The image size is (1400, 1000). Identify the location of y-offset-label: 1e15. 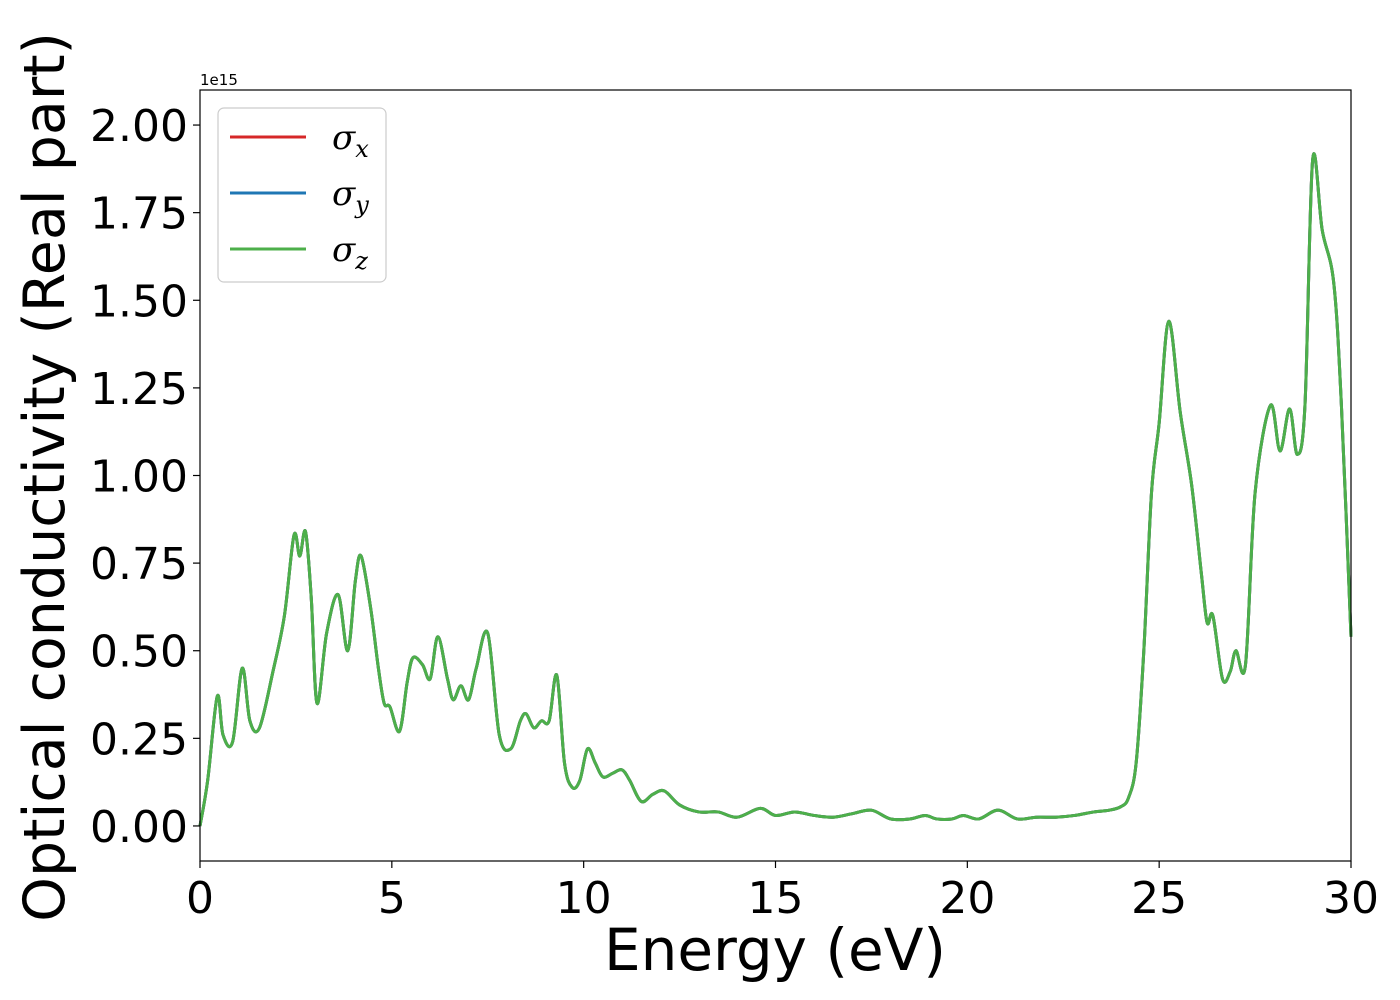
(219, 80).